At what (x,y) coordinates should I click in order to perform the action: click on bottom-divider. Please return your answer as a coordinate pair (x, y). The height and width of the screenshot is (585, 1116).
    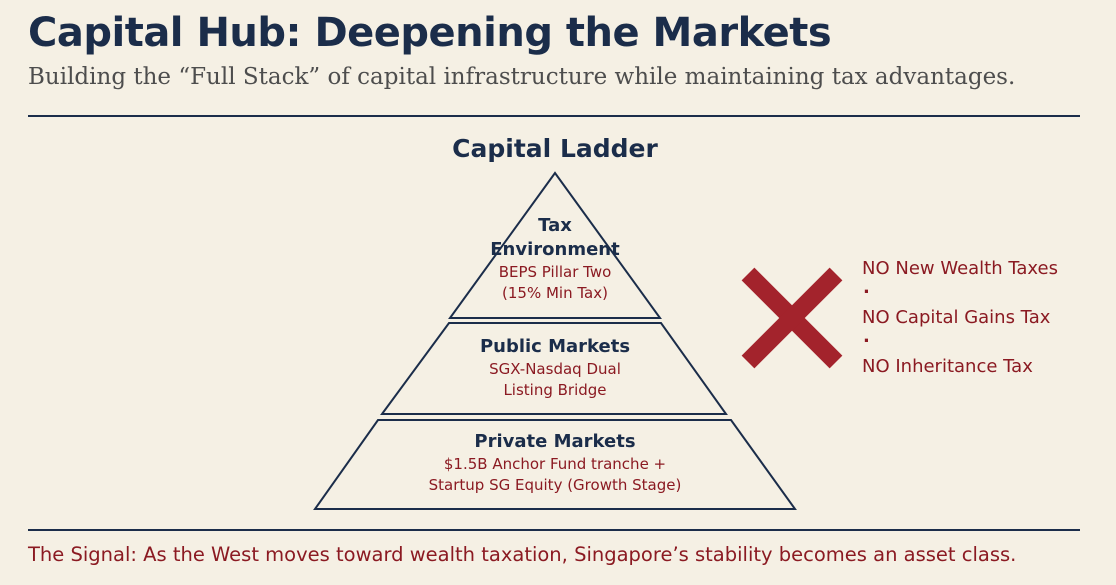
    Looking at the image, I should click on (554, 530).